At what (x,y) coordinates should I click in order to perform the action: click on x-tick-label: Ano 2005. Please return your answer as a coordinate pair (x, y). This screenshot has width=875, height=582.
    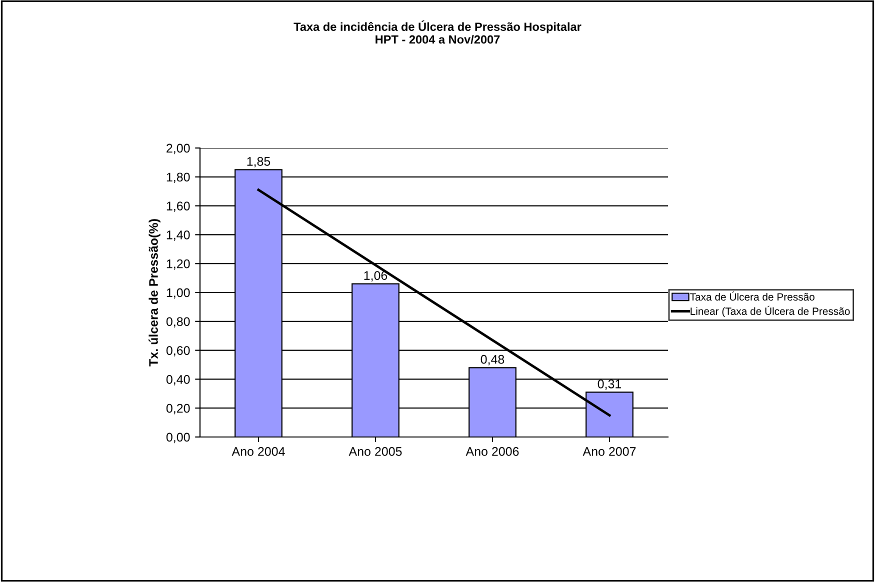
    Looking at the image, I should click on (375, 451).